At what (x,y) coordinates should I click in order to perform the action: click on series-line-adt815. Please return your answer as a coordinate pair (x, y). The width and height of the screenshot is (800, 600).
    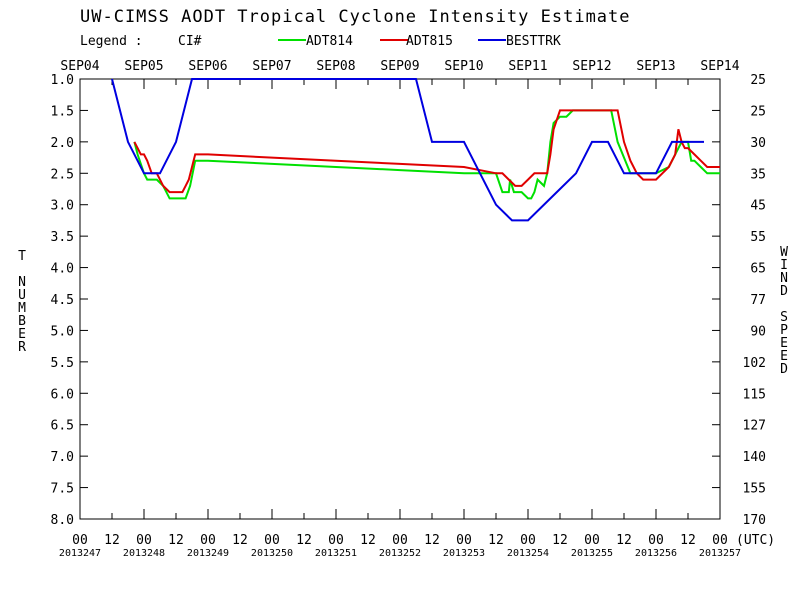
    Looking at the image, I should click on (426, 151).